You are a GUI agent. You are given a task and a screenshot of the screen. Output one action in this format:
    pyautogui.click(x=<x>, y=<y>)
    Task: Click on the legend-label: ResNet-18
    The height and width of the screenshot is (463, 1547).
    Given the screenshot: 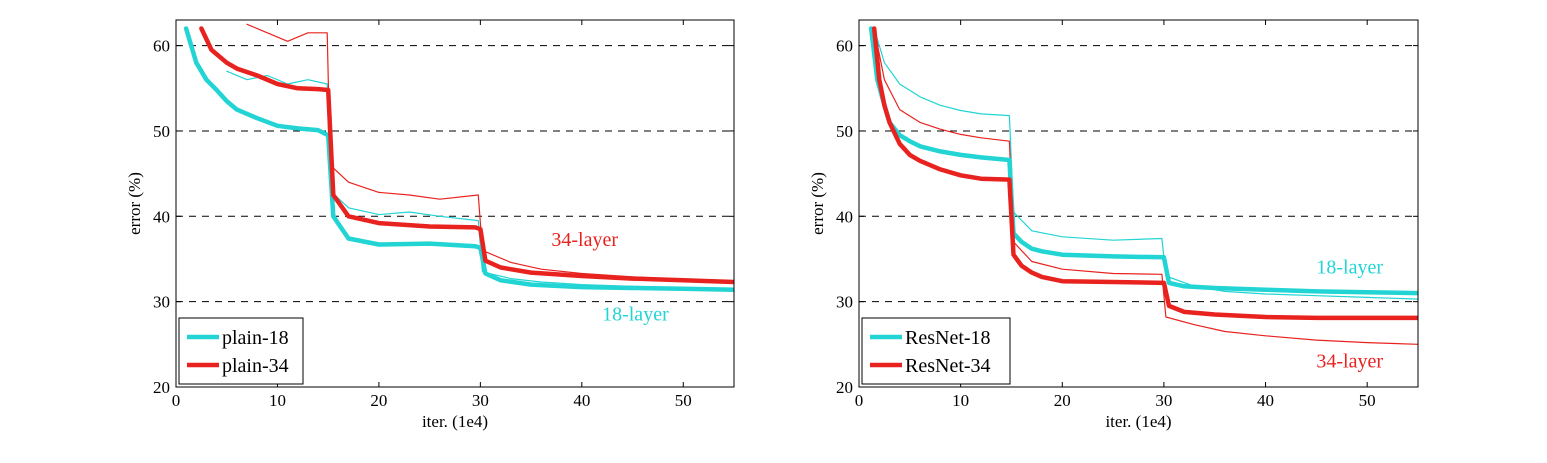 What is the action you would take?
    pyautogui.click(x=948, y=338)
    